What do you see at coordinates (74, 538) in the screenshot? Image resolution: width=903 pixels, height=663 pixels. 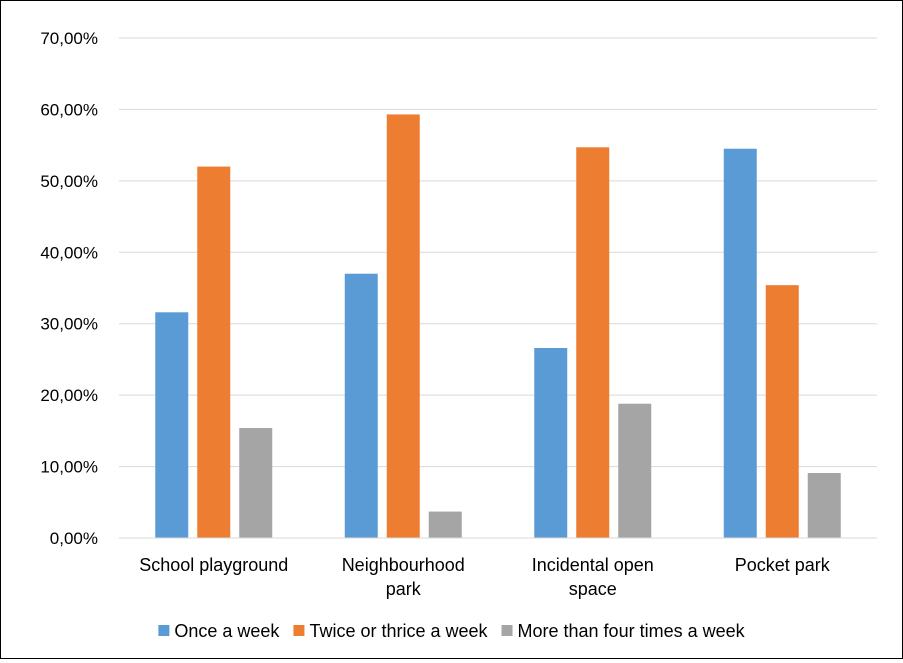 I see `y-tick-label: 0,00%` at bounding box center [74, 538].